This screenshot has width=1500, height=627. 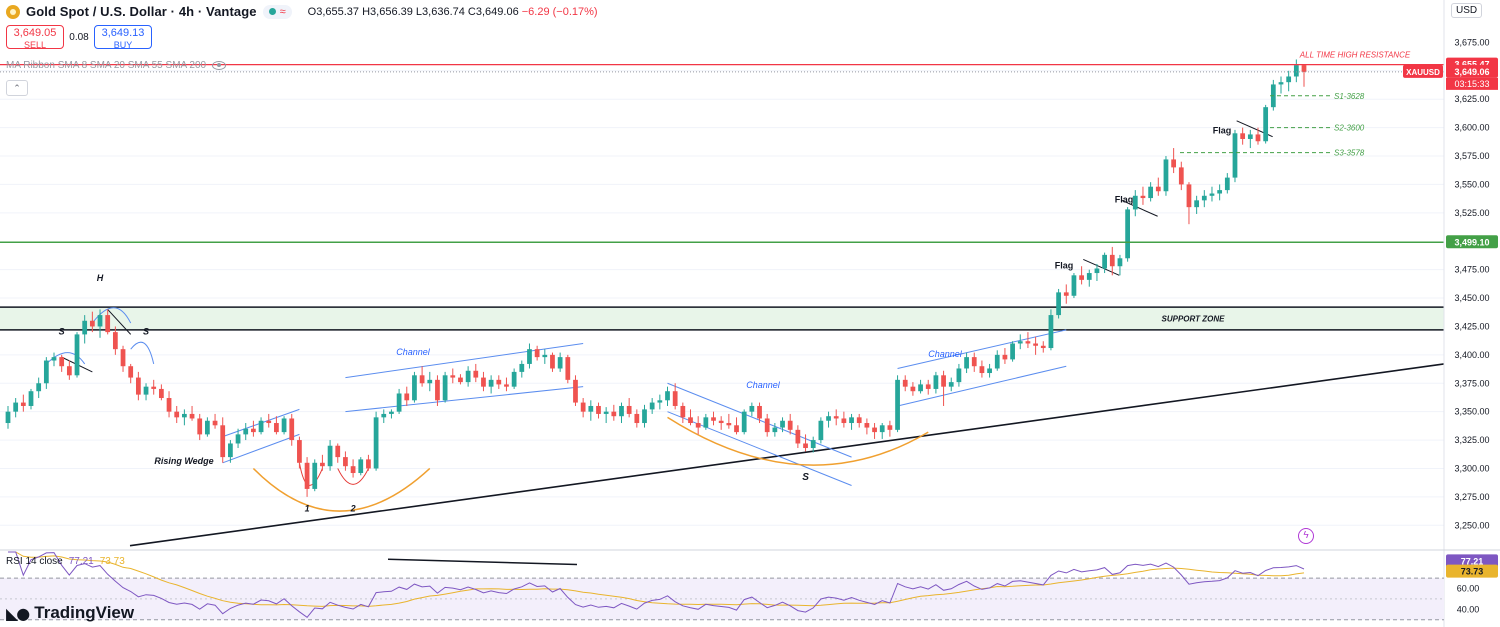 I want to click on trade-panel: 3,649.05 SELL 0.08 3,649.13 BUY, so click(x=79, y=37).